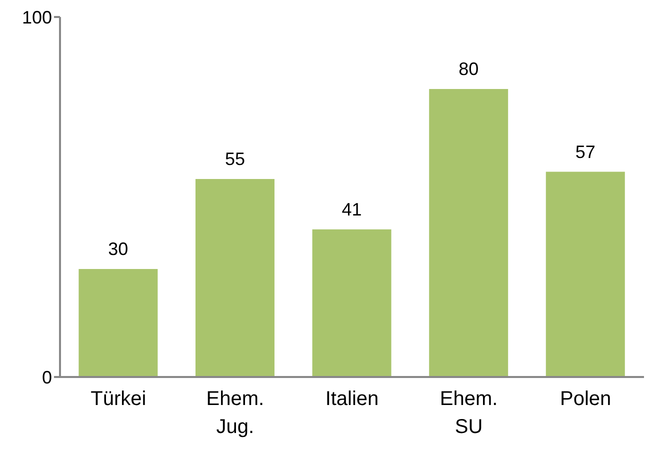 The width and height of the screenshot is (646, 457). What do you see at coordinates (586, 399) in the screenshot?
I see `x-tick-label: Polen` at bounding box center [586, 399].